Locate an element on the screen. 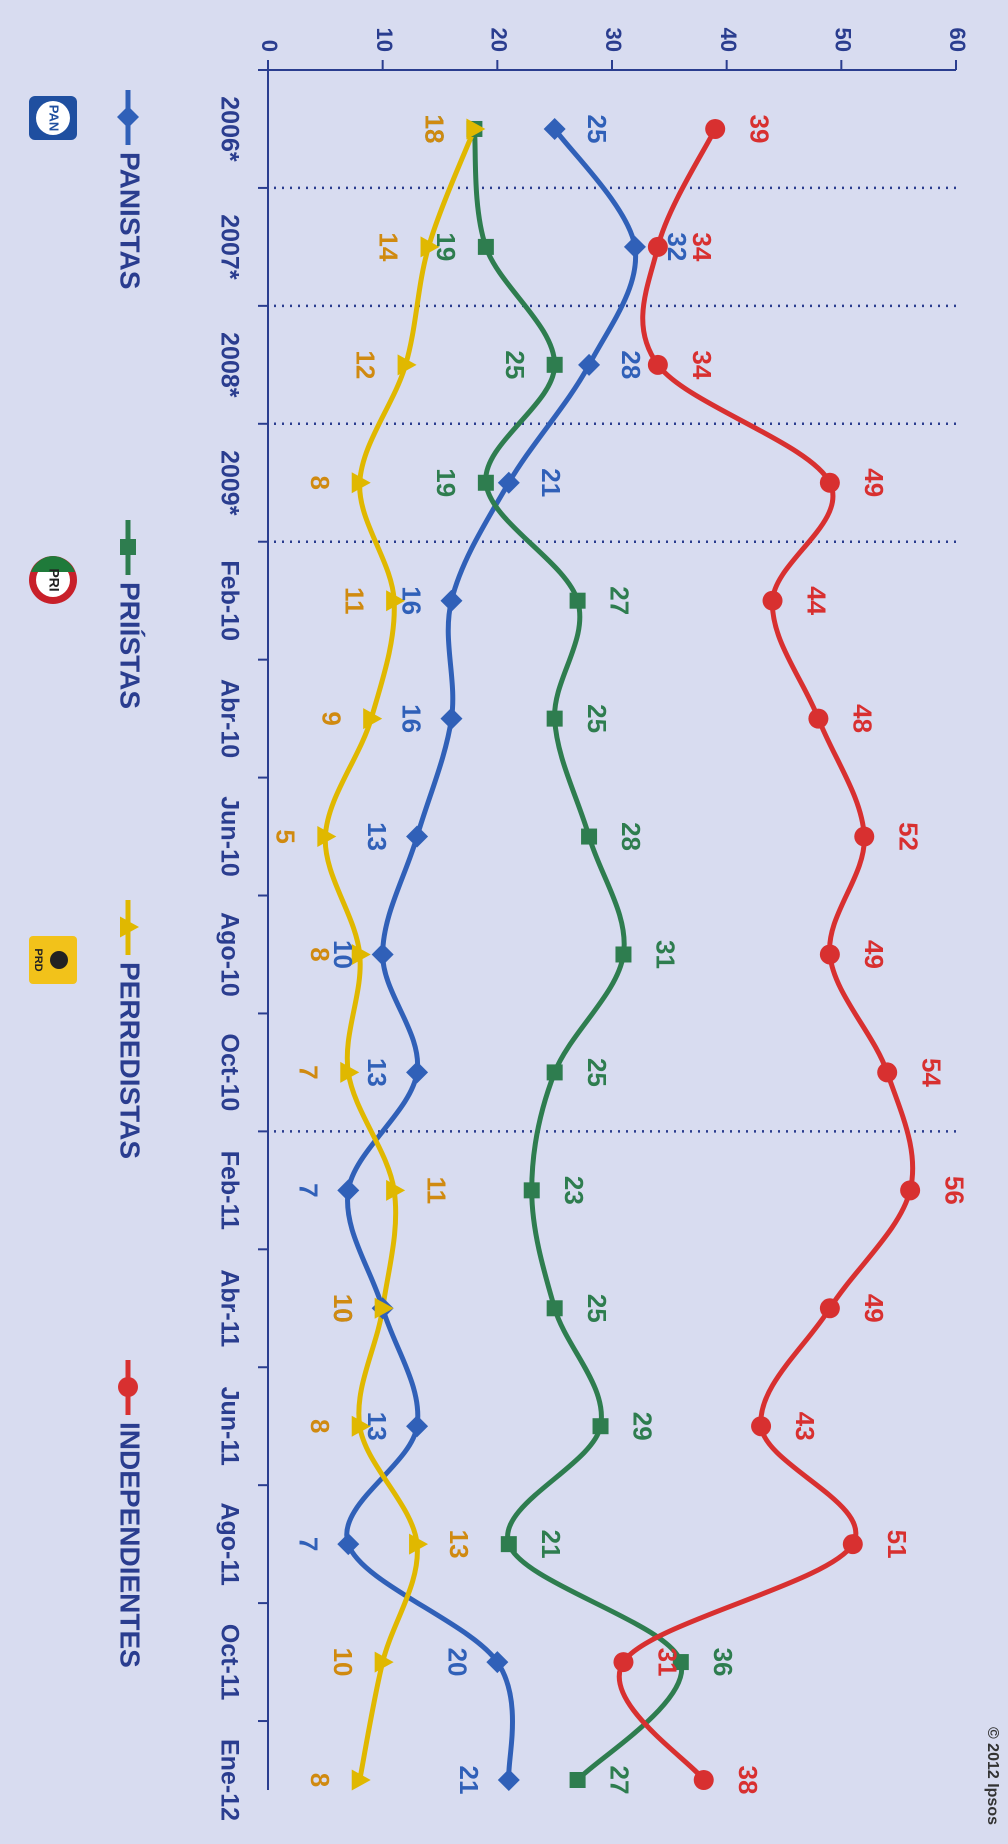 This screenshot has width=1008, height=1844. prd-logo-sun is located at coordinates (59, 960).